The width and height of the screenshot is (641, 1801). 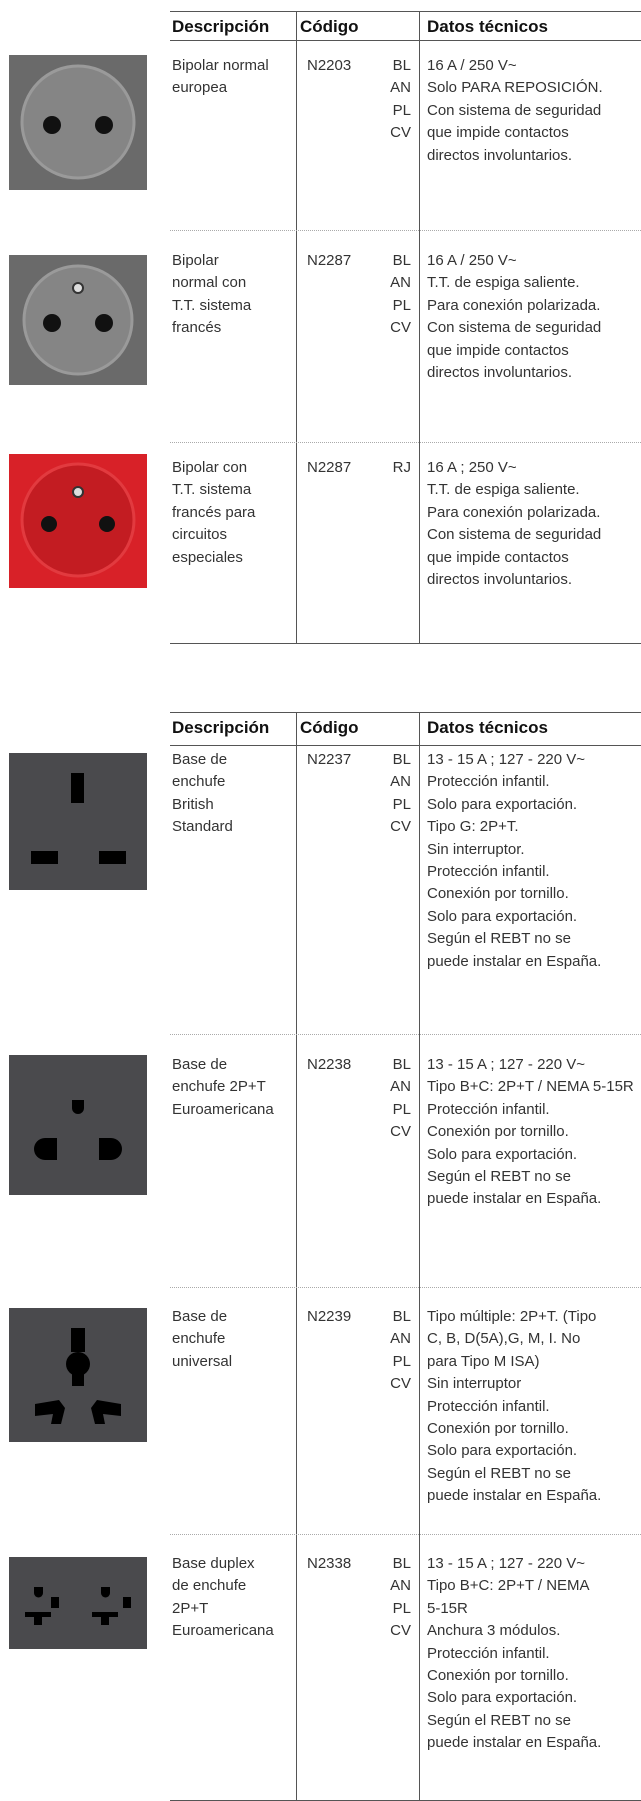 I want to click on description: francés, so click(x=197, y=328).